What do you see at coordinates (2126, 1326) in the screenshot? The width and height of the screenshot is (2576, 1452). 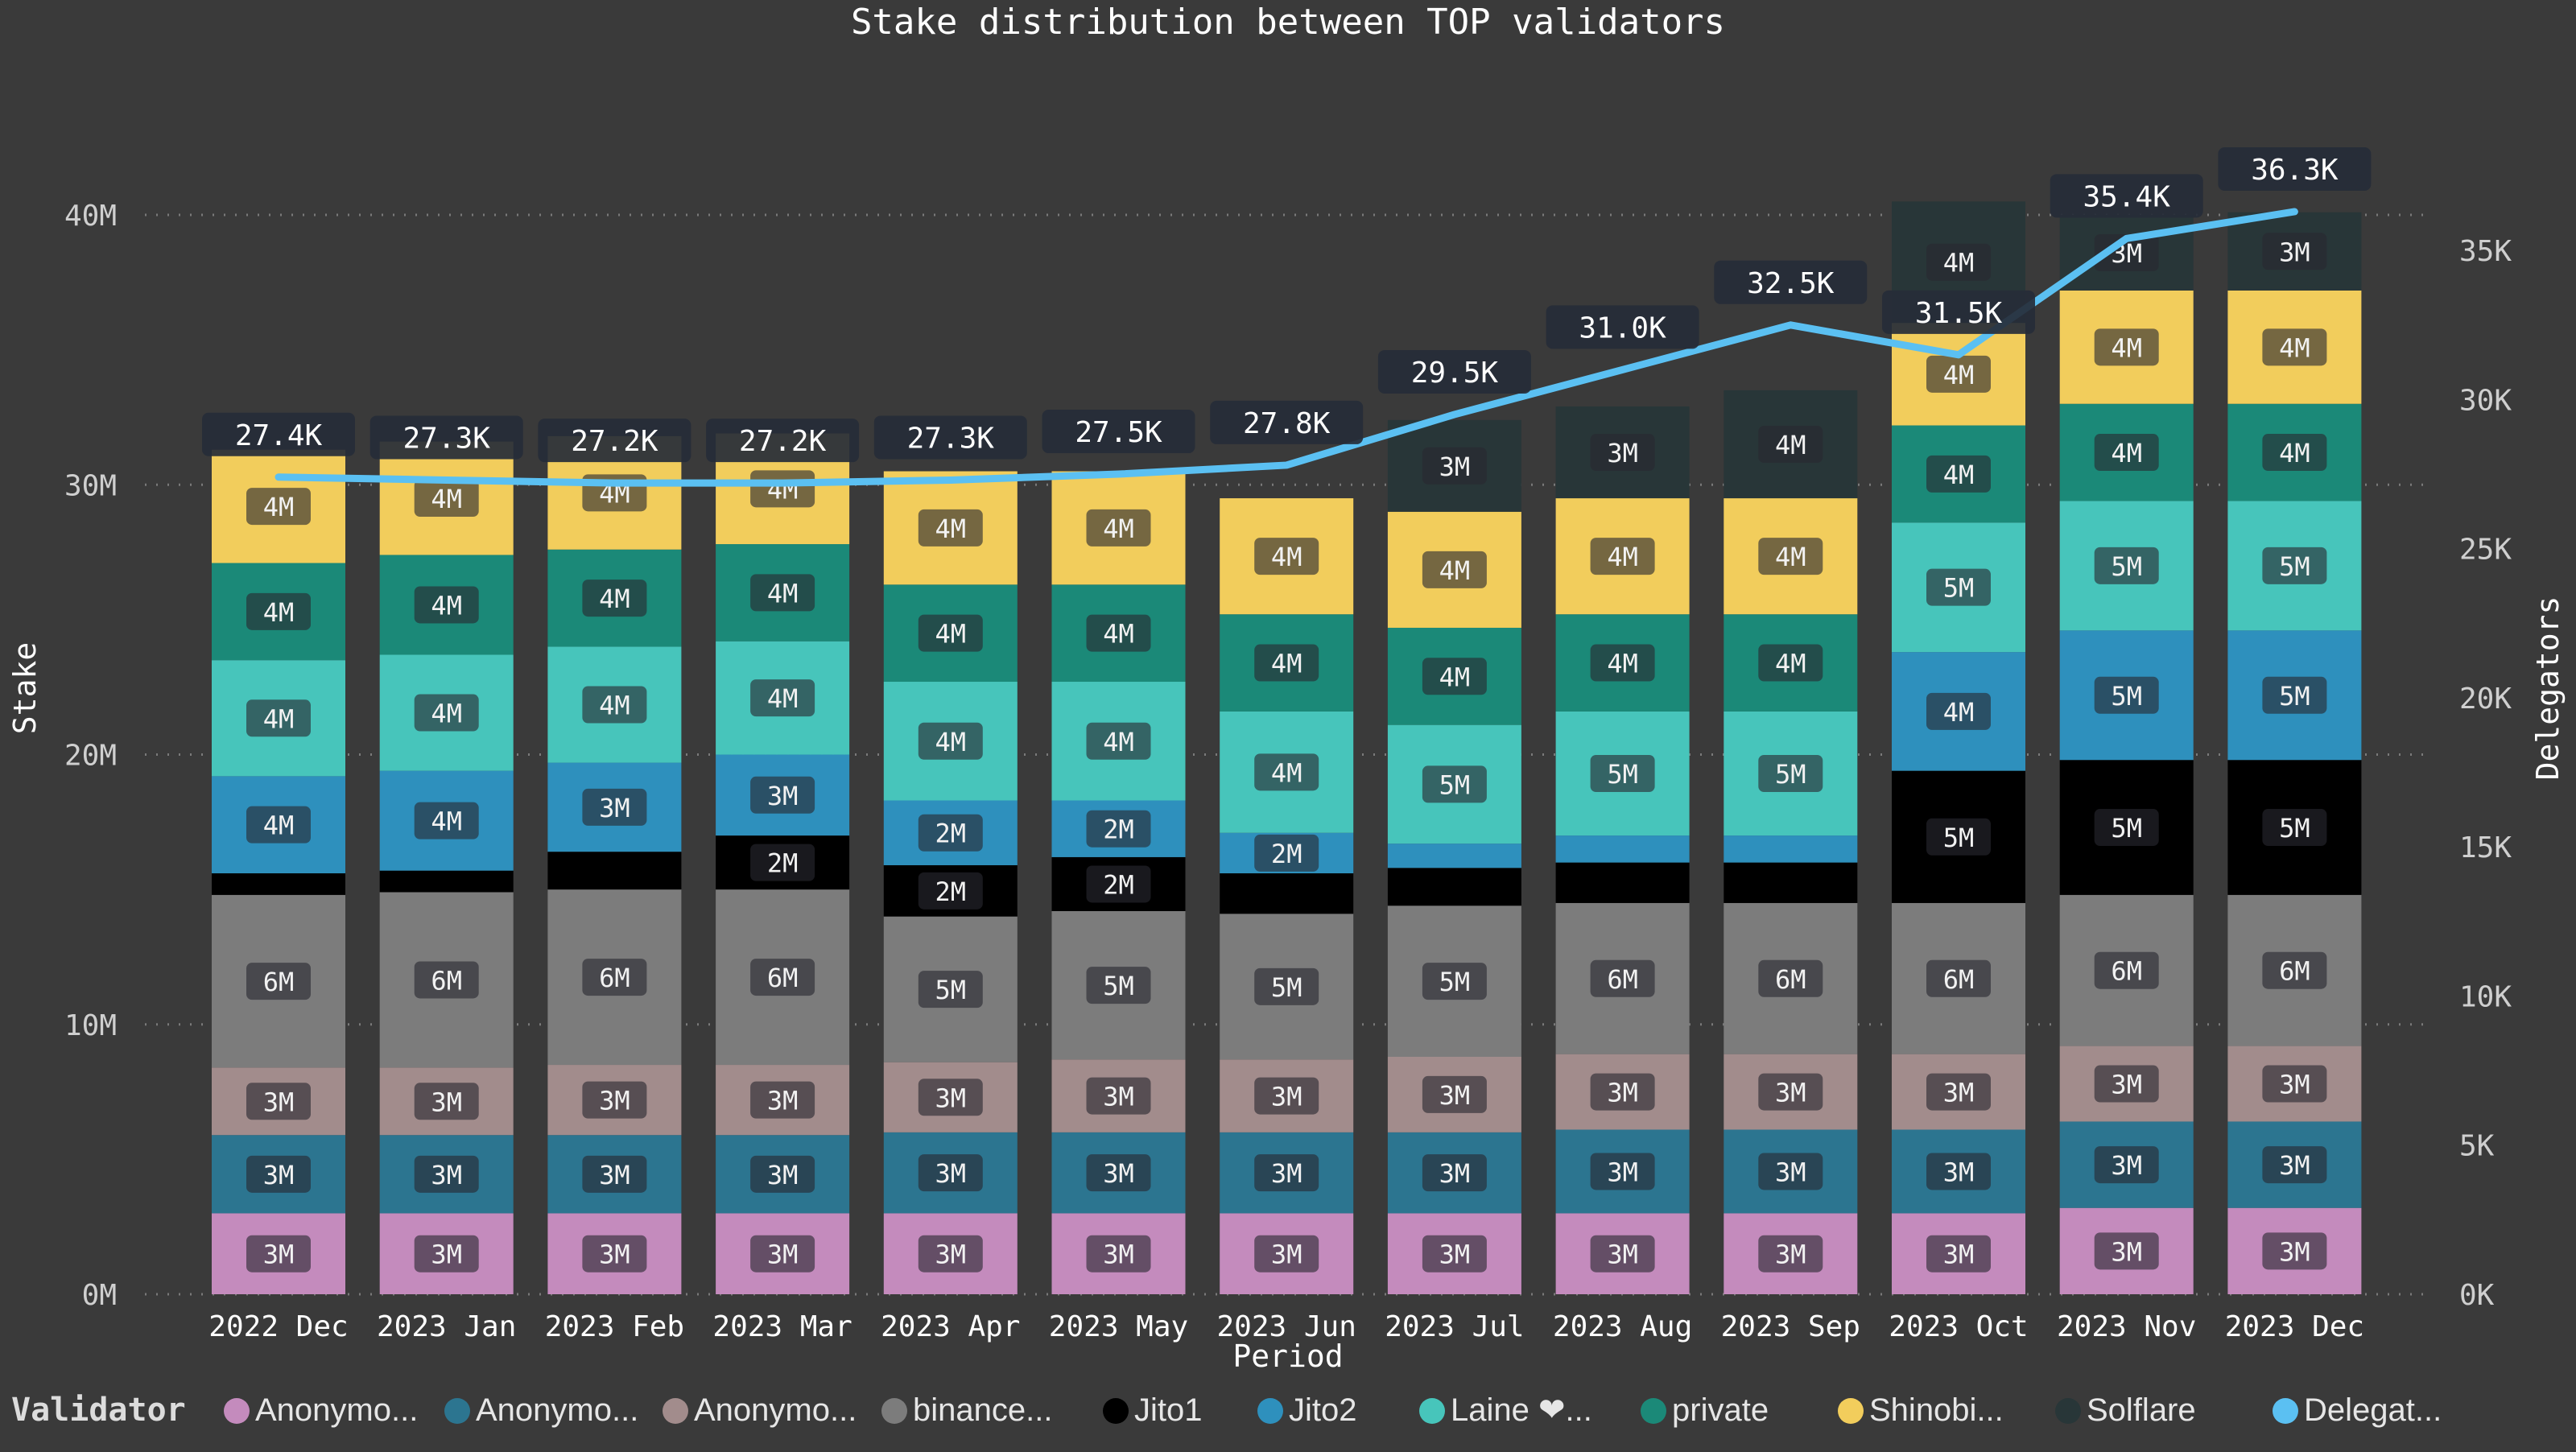 I see `x-tick-label: 2023 Nov` at bounding box center [2126, 1326].